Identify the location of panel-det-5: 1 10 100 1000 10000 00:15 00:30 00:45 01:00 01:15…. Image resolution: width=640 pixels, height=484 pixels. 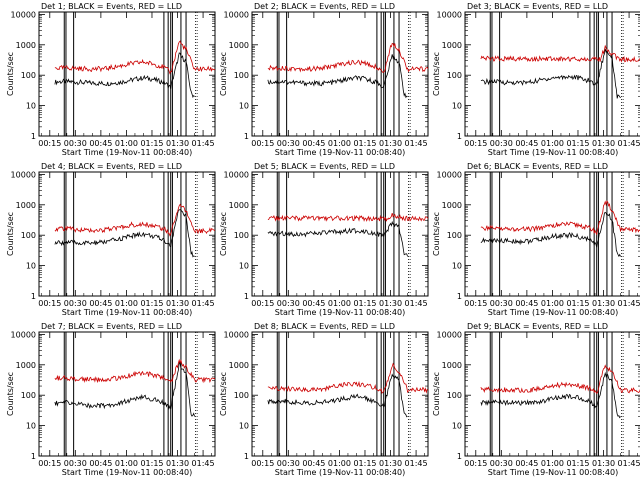
(324, 239).